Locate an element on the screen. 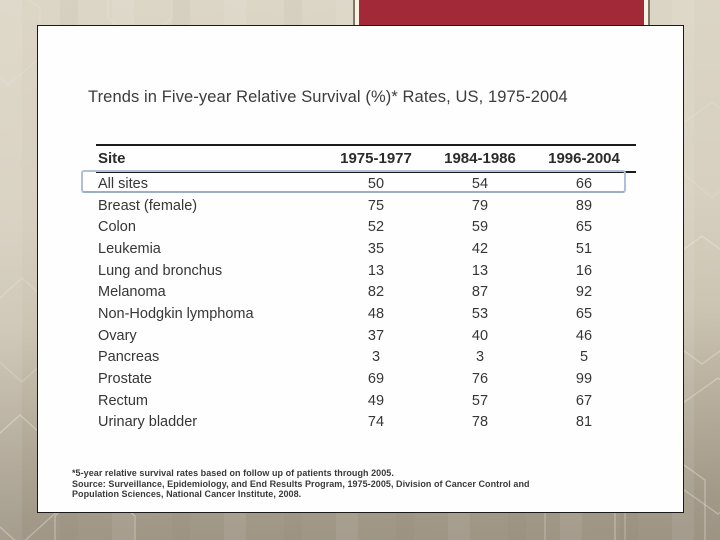 This screenshot has height=540, width=720. header-site: Site is located at coordinates (112, 158).